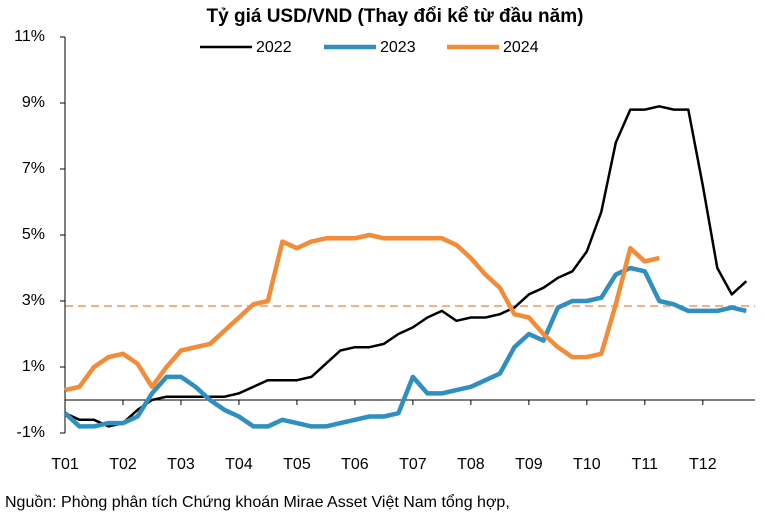 Image resolution: width=764 pixels, height=516 pixels. Describe the element at coordinates (355, 464) in the screenshot. I see `x-tick-label: T06` at that location.